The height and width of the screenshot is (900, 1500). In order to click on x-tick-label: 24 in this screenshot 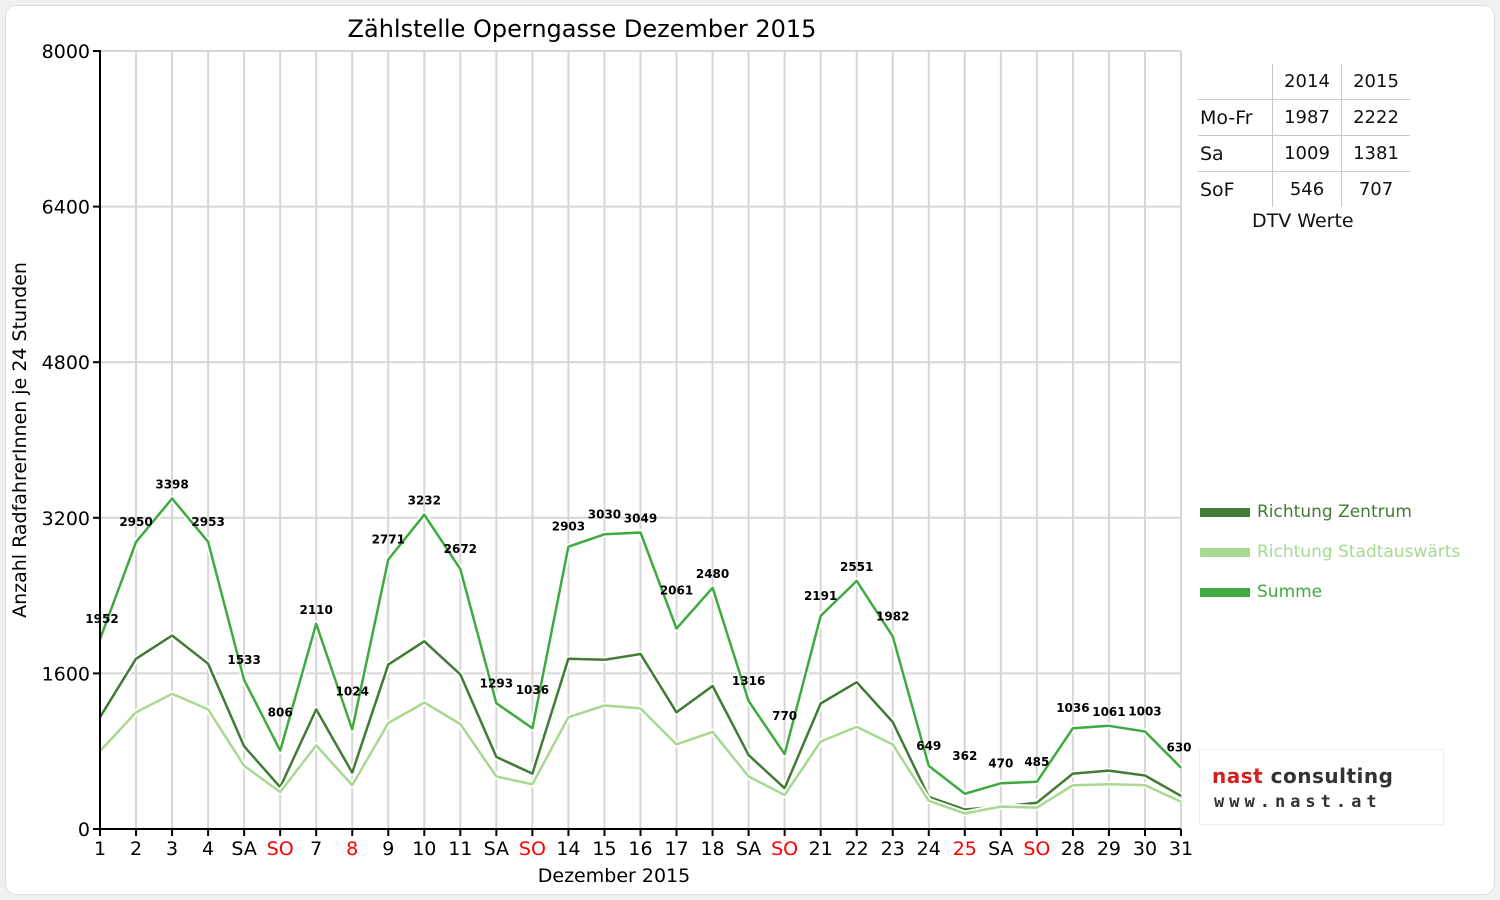, I will do `click(929, 849)`.